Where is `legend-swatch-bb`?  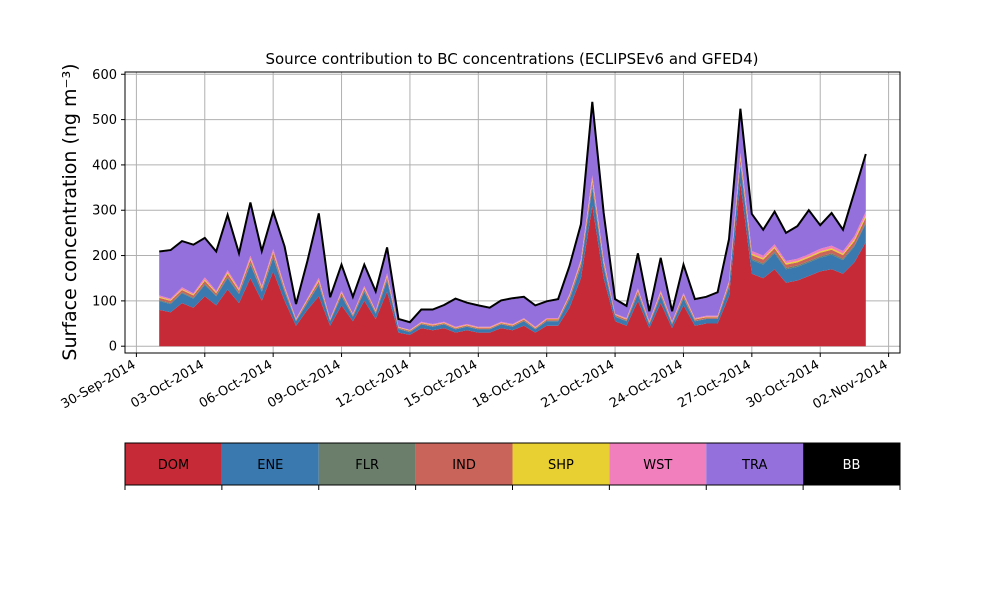 legend-swatch-bb is located at coordinates (851, 464).